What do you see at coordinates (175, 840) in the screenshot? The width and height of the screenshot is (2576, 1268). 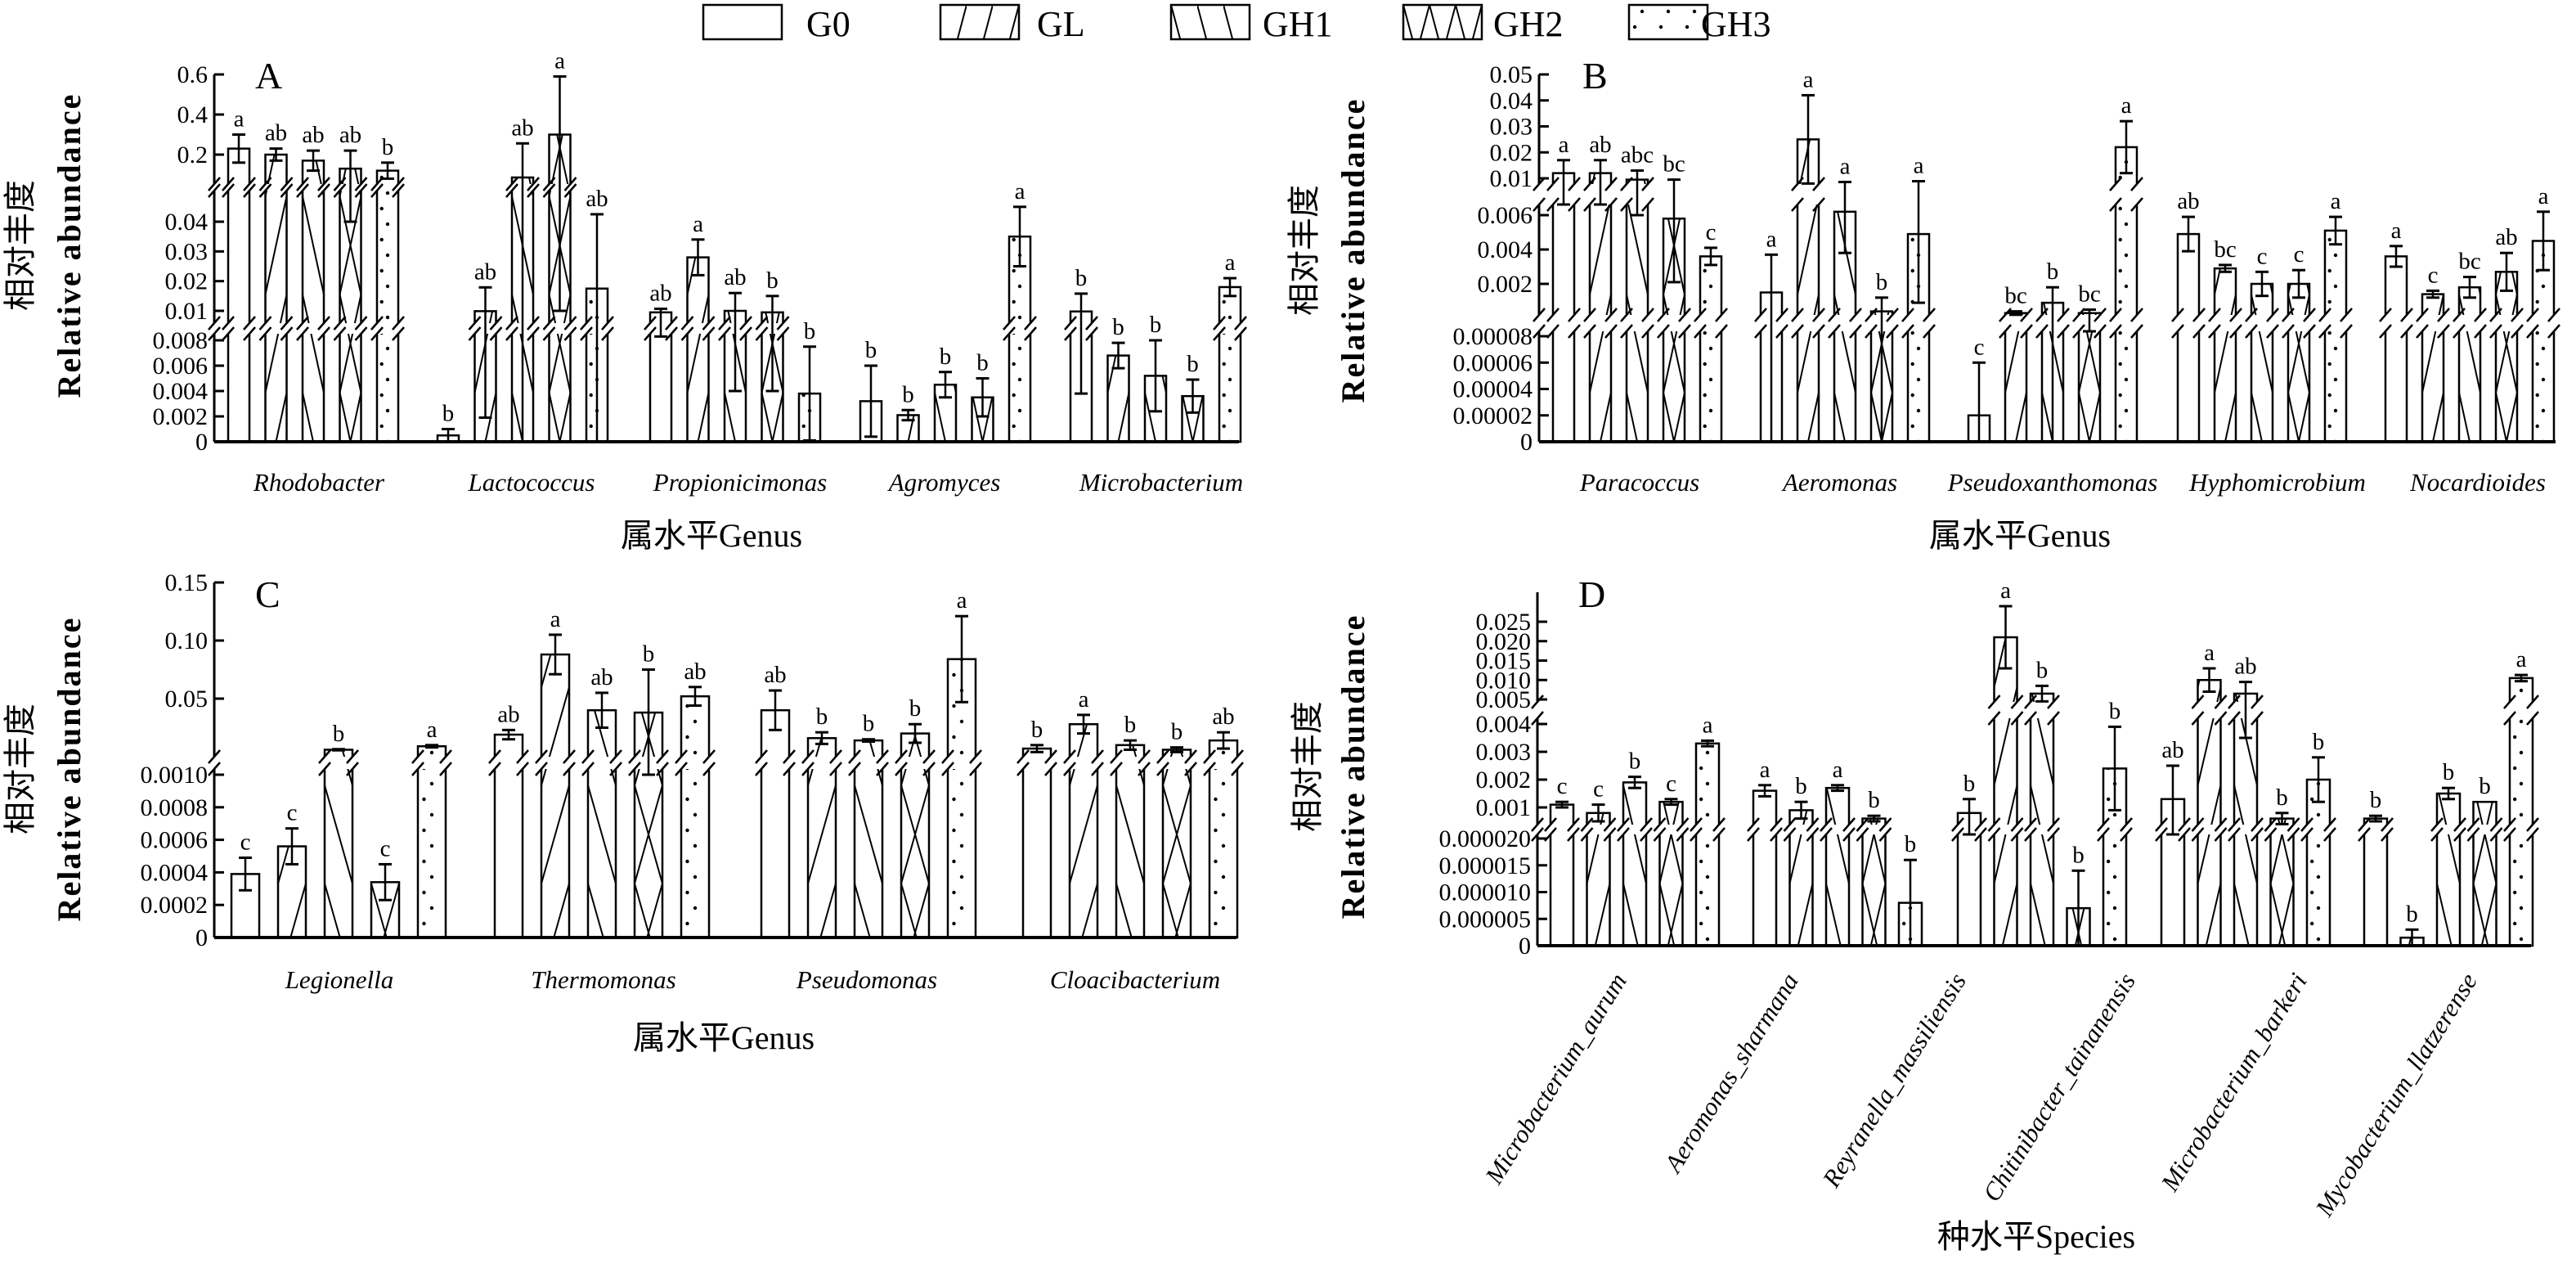 I see `y-tick-label: 0.0006` at bounding box center [175, 840].